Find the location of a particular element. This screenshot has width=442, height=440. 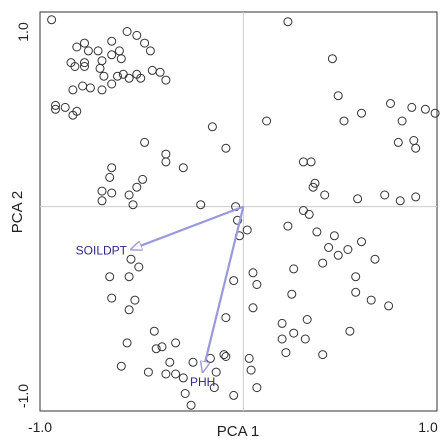

arrow-label: SOILDPT is located at coordinates (102, 250).